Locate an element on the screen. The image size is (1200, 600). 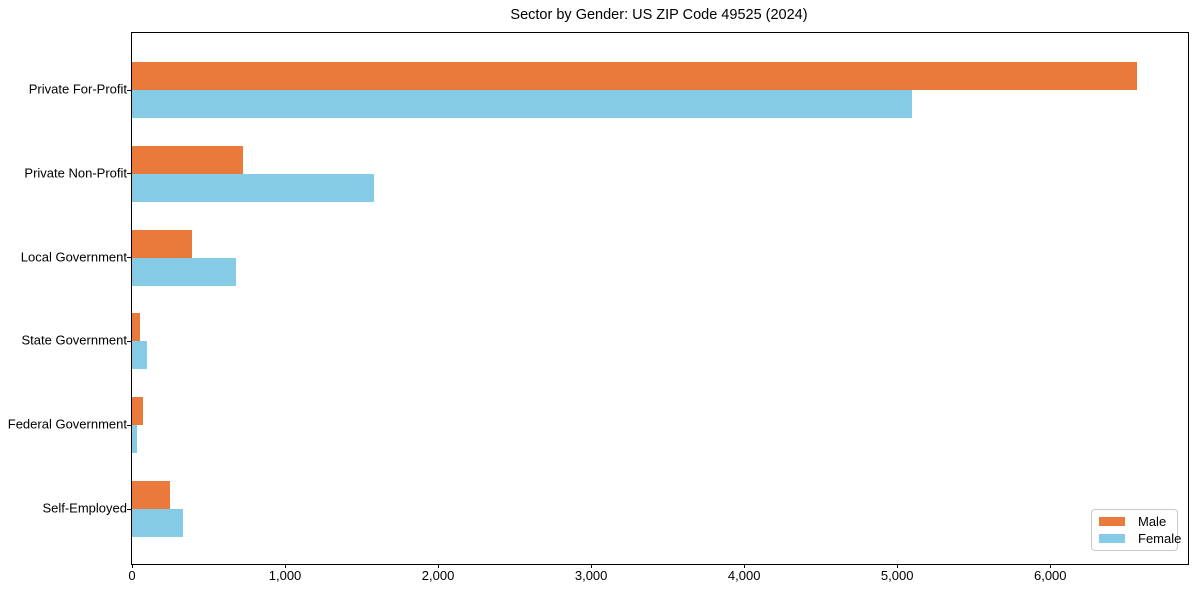
x-axis-label: 4,000 is located at coordinates (744, 575).